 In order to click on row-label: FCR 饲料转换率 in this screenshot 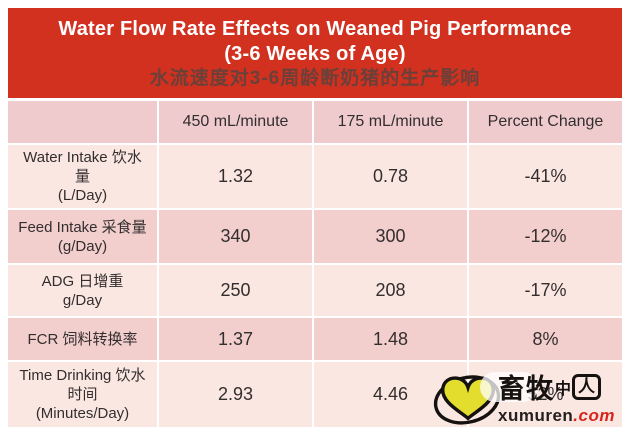, I will do `click(82, 339)`.